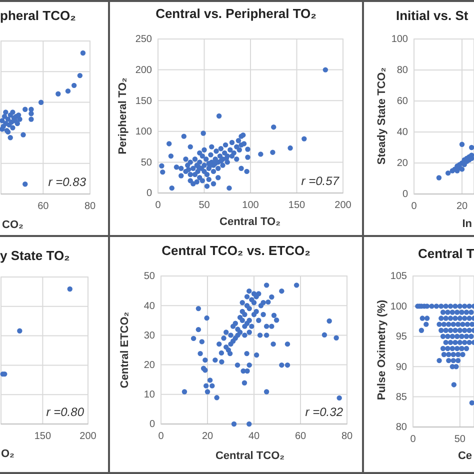 The height and width of the screenshot is (474, 474). Describe the element at coordinates (324, 412) in the screenshot. I see `annotation: r =0.32` at that location.